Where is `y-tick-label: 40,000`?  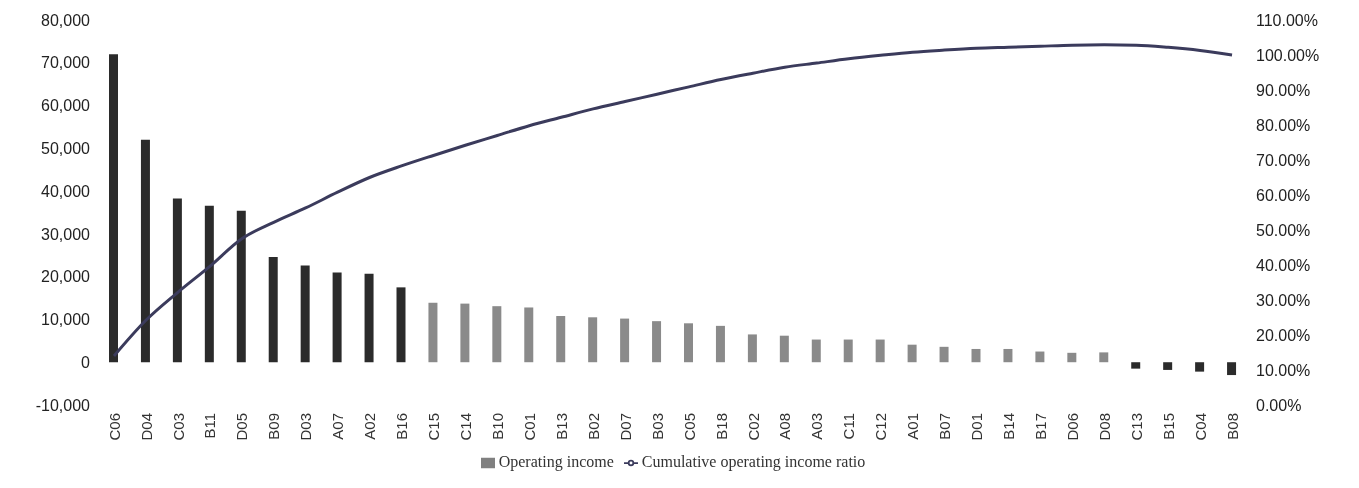 y-tick-label: 40,000 is located at coordinates (66, 191).